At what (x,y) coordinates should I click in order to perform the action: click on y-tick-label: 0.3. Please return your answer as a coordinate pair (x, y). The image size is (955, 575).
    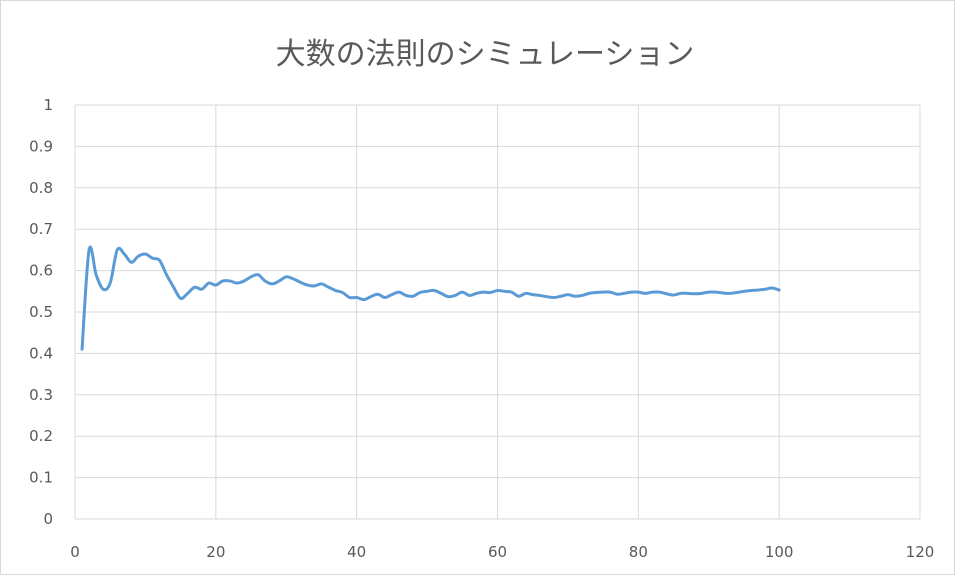
    Looking at the image, I should click on (41, 395).